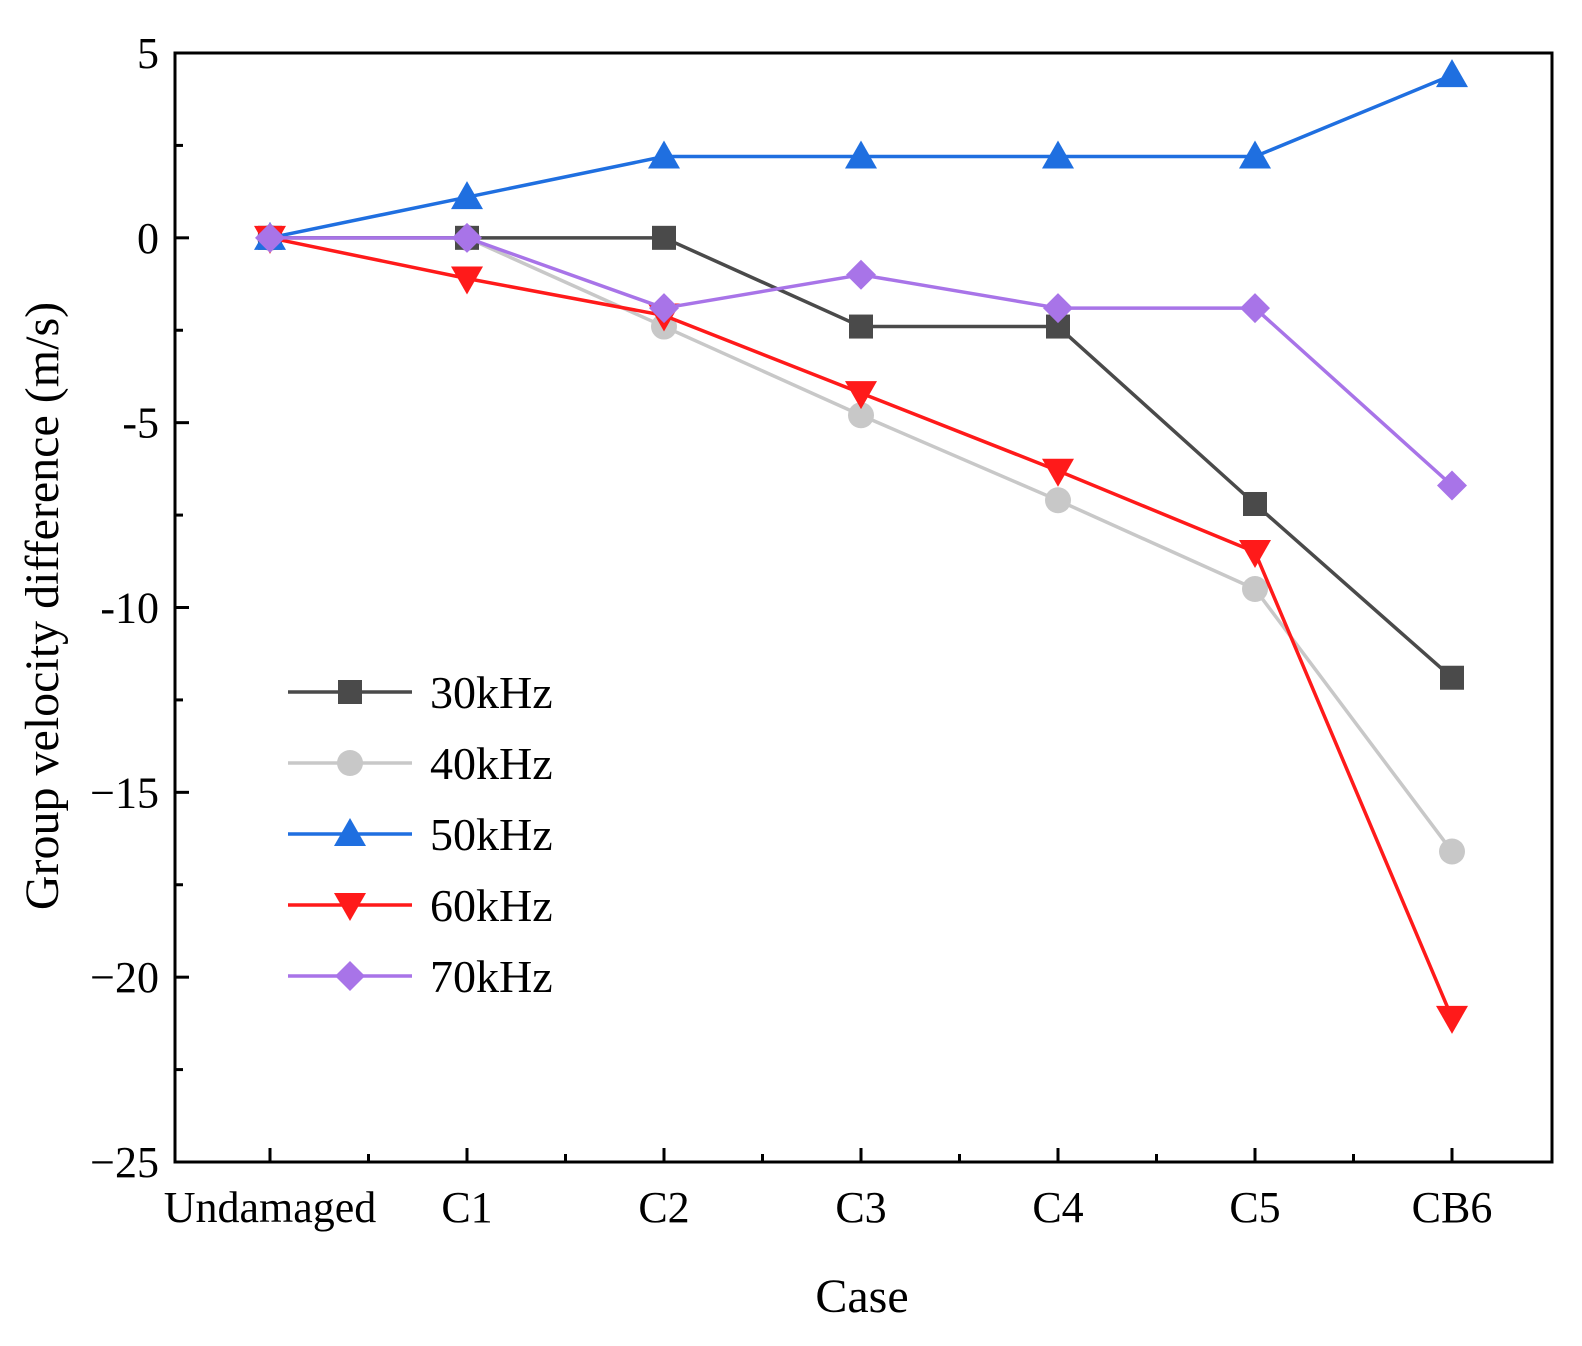 The image size is (1582, 1346). Describe the element at coordinates (420, 692) in the screenshot. I see `legend-item-30khz: 30kHz` at that location.